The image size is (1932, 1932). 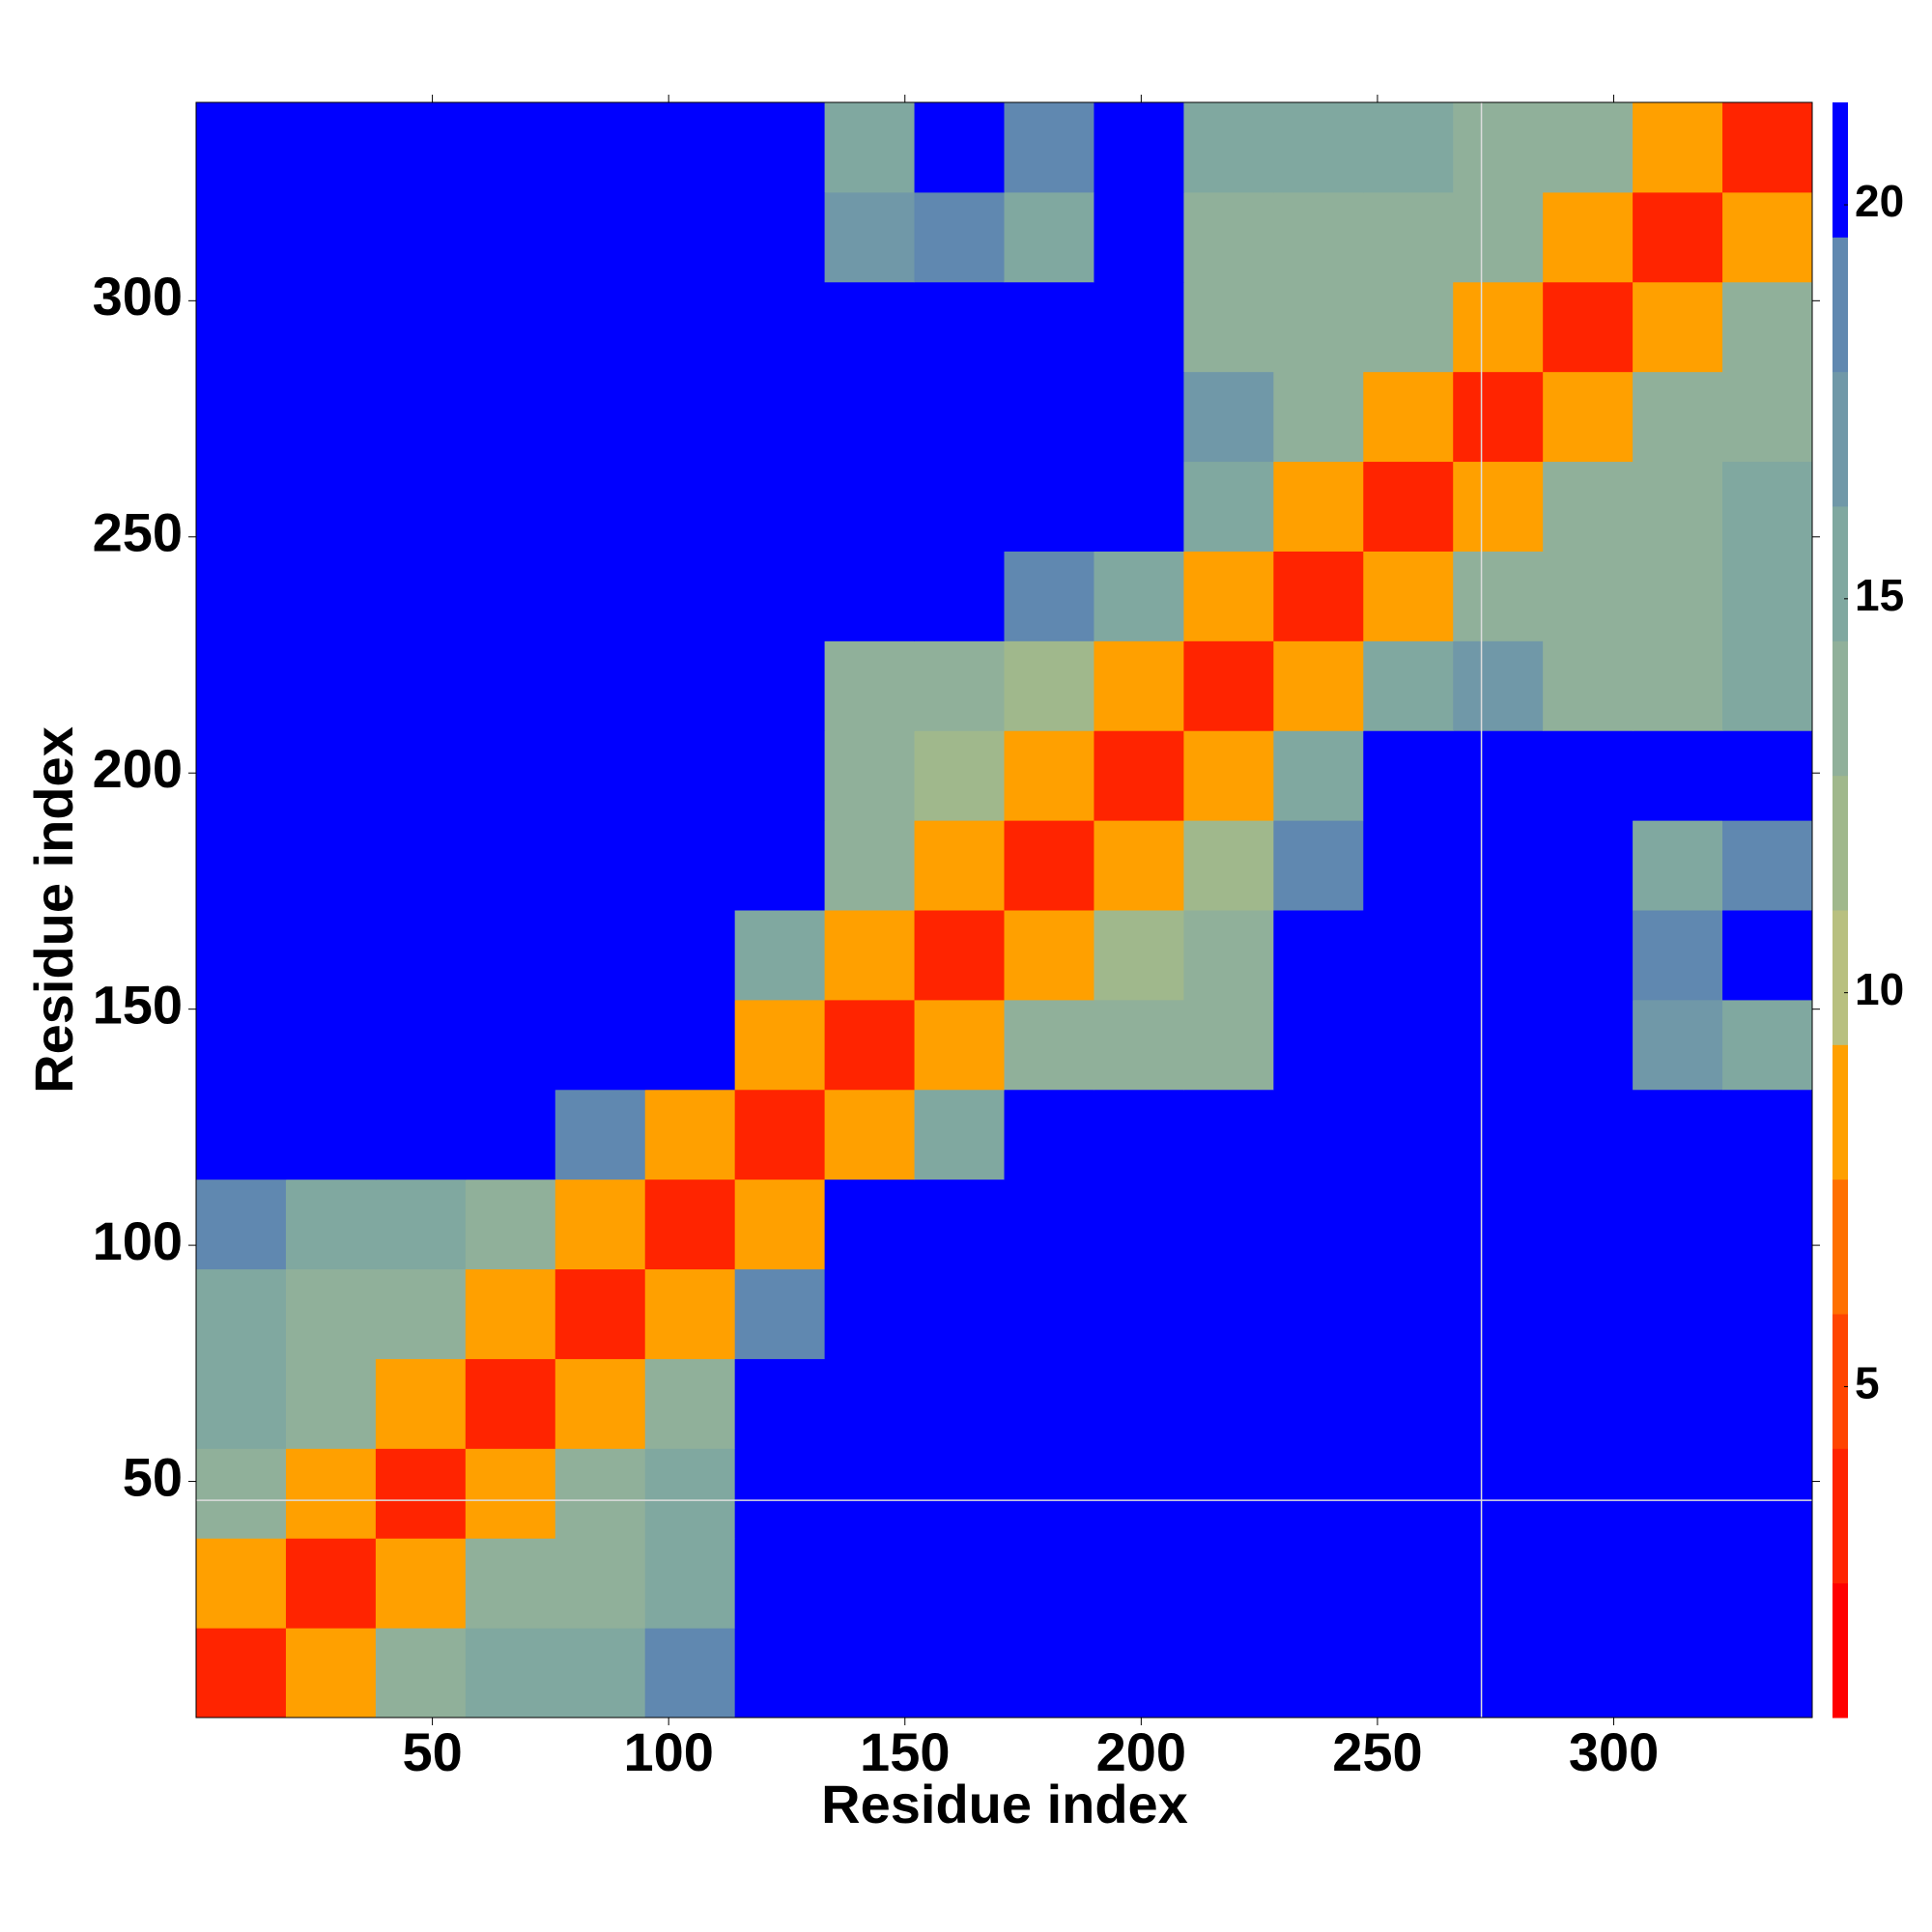 What do you see at coordinates (138, 768) in the screenshot?
I see `y-tick-label: 200` at bounding box center [138, 768].